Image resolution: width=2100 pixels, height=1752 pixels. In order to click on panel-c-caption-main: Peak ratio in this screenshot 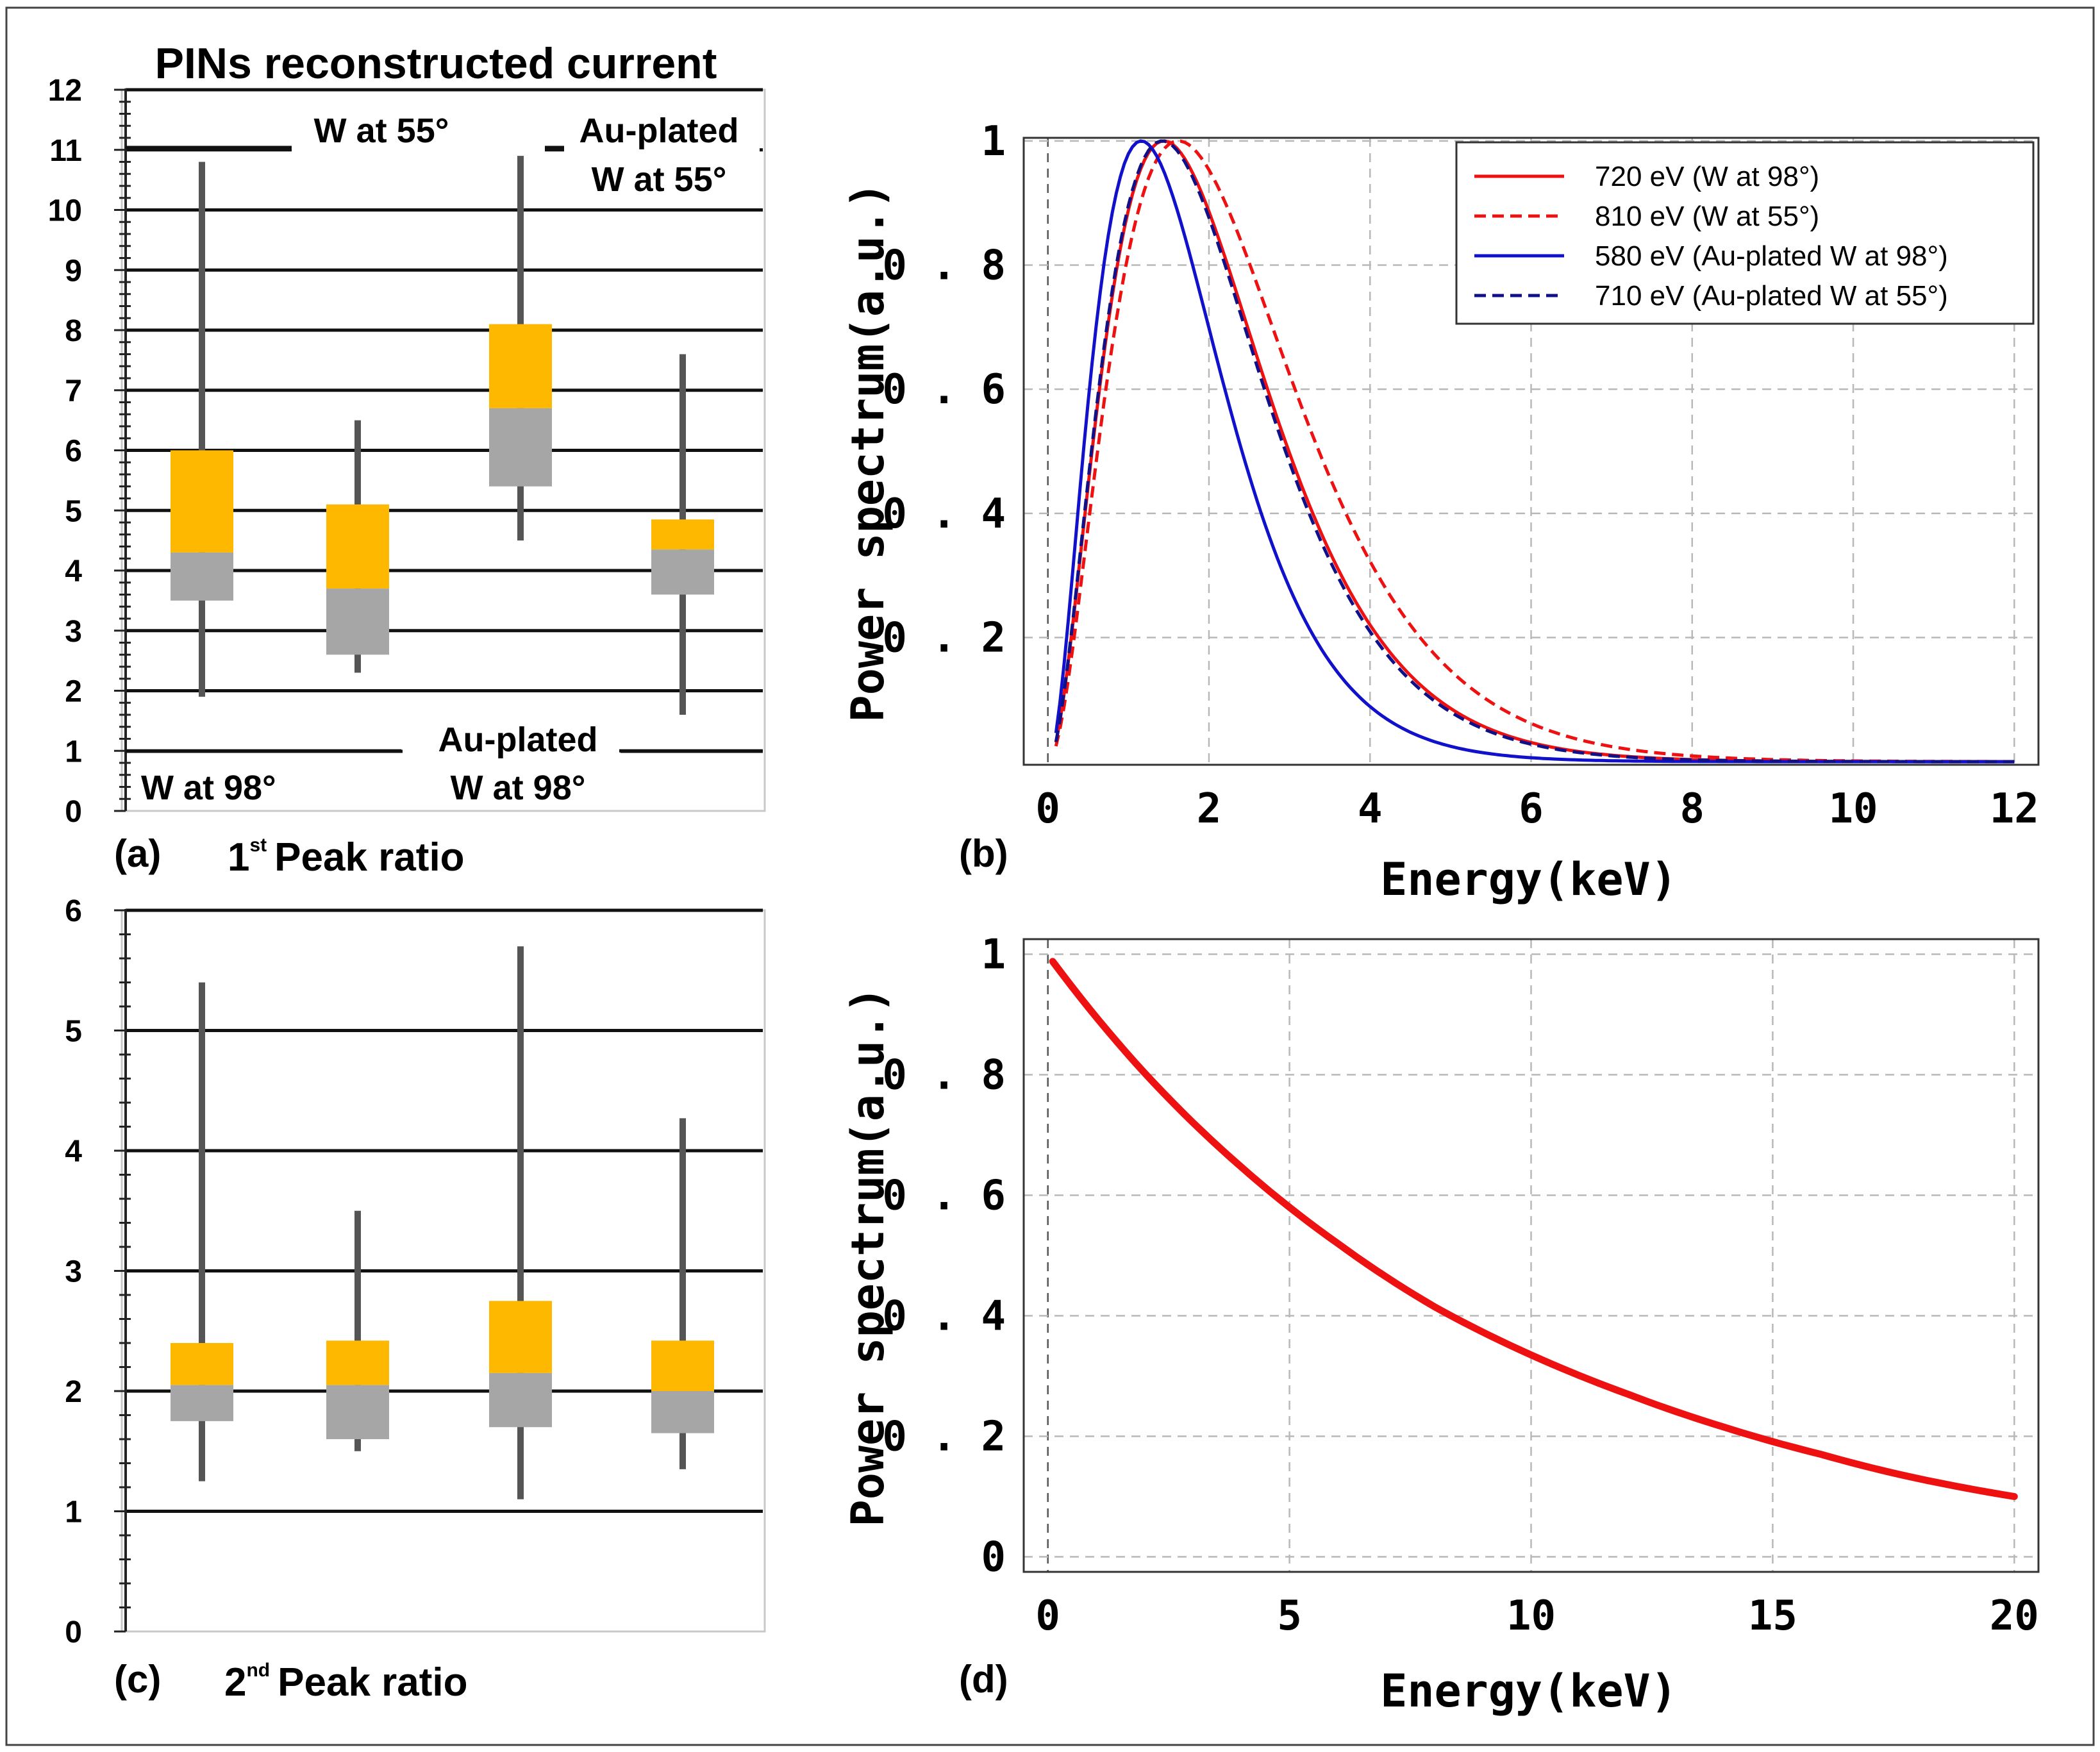, I will do `click(373, 1682)`.